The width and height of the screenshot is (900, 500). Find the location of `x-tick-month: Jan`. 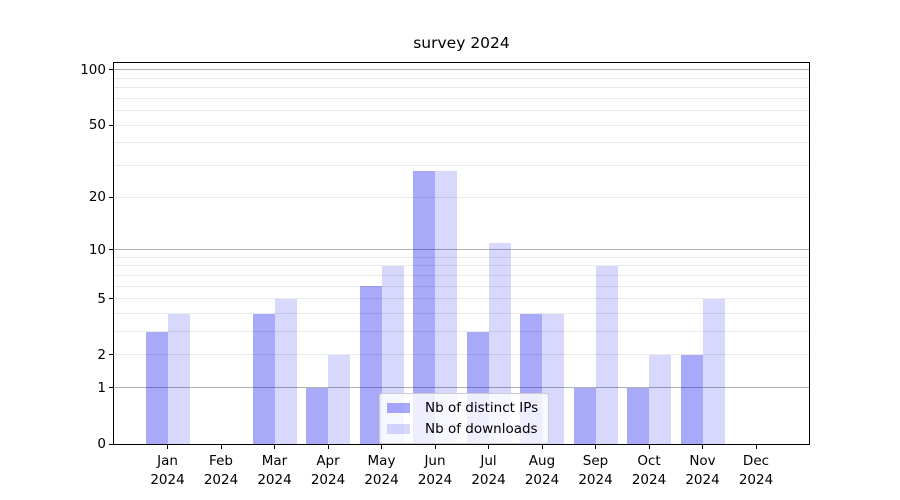

x-tick-month: Jan is located at coordinates (167, 461).